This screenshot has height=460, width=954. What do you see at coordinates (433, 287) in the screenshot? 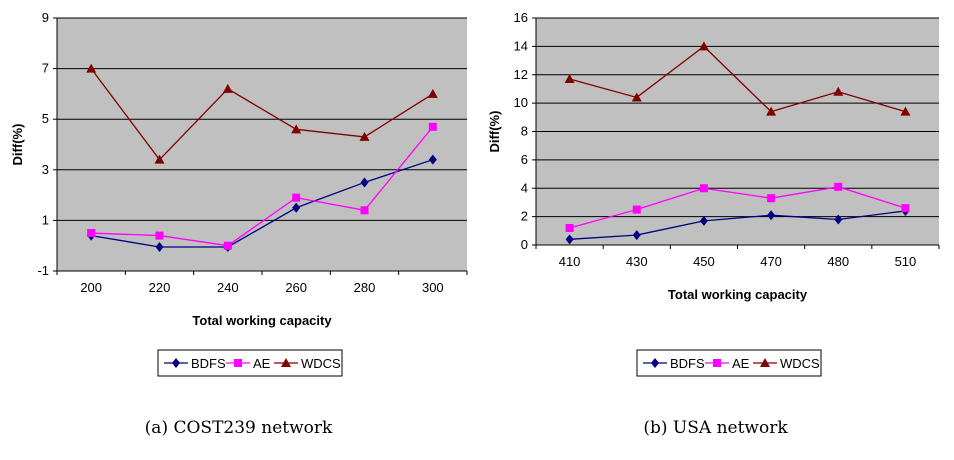
I see `x-tick-label: 300` at bounding box center [433, 287].